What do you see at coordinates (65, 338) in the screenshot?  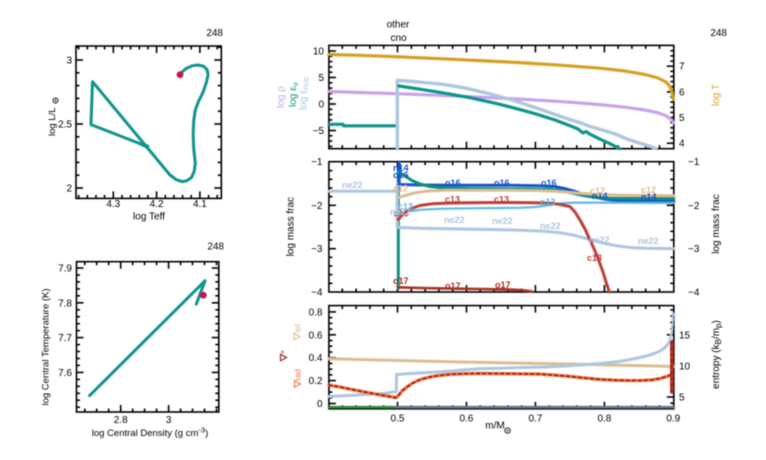 I see `svg-text: 7.7` at bounding box center [65, 338].